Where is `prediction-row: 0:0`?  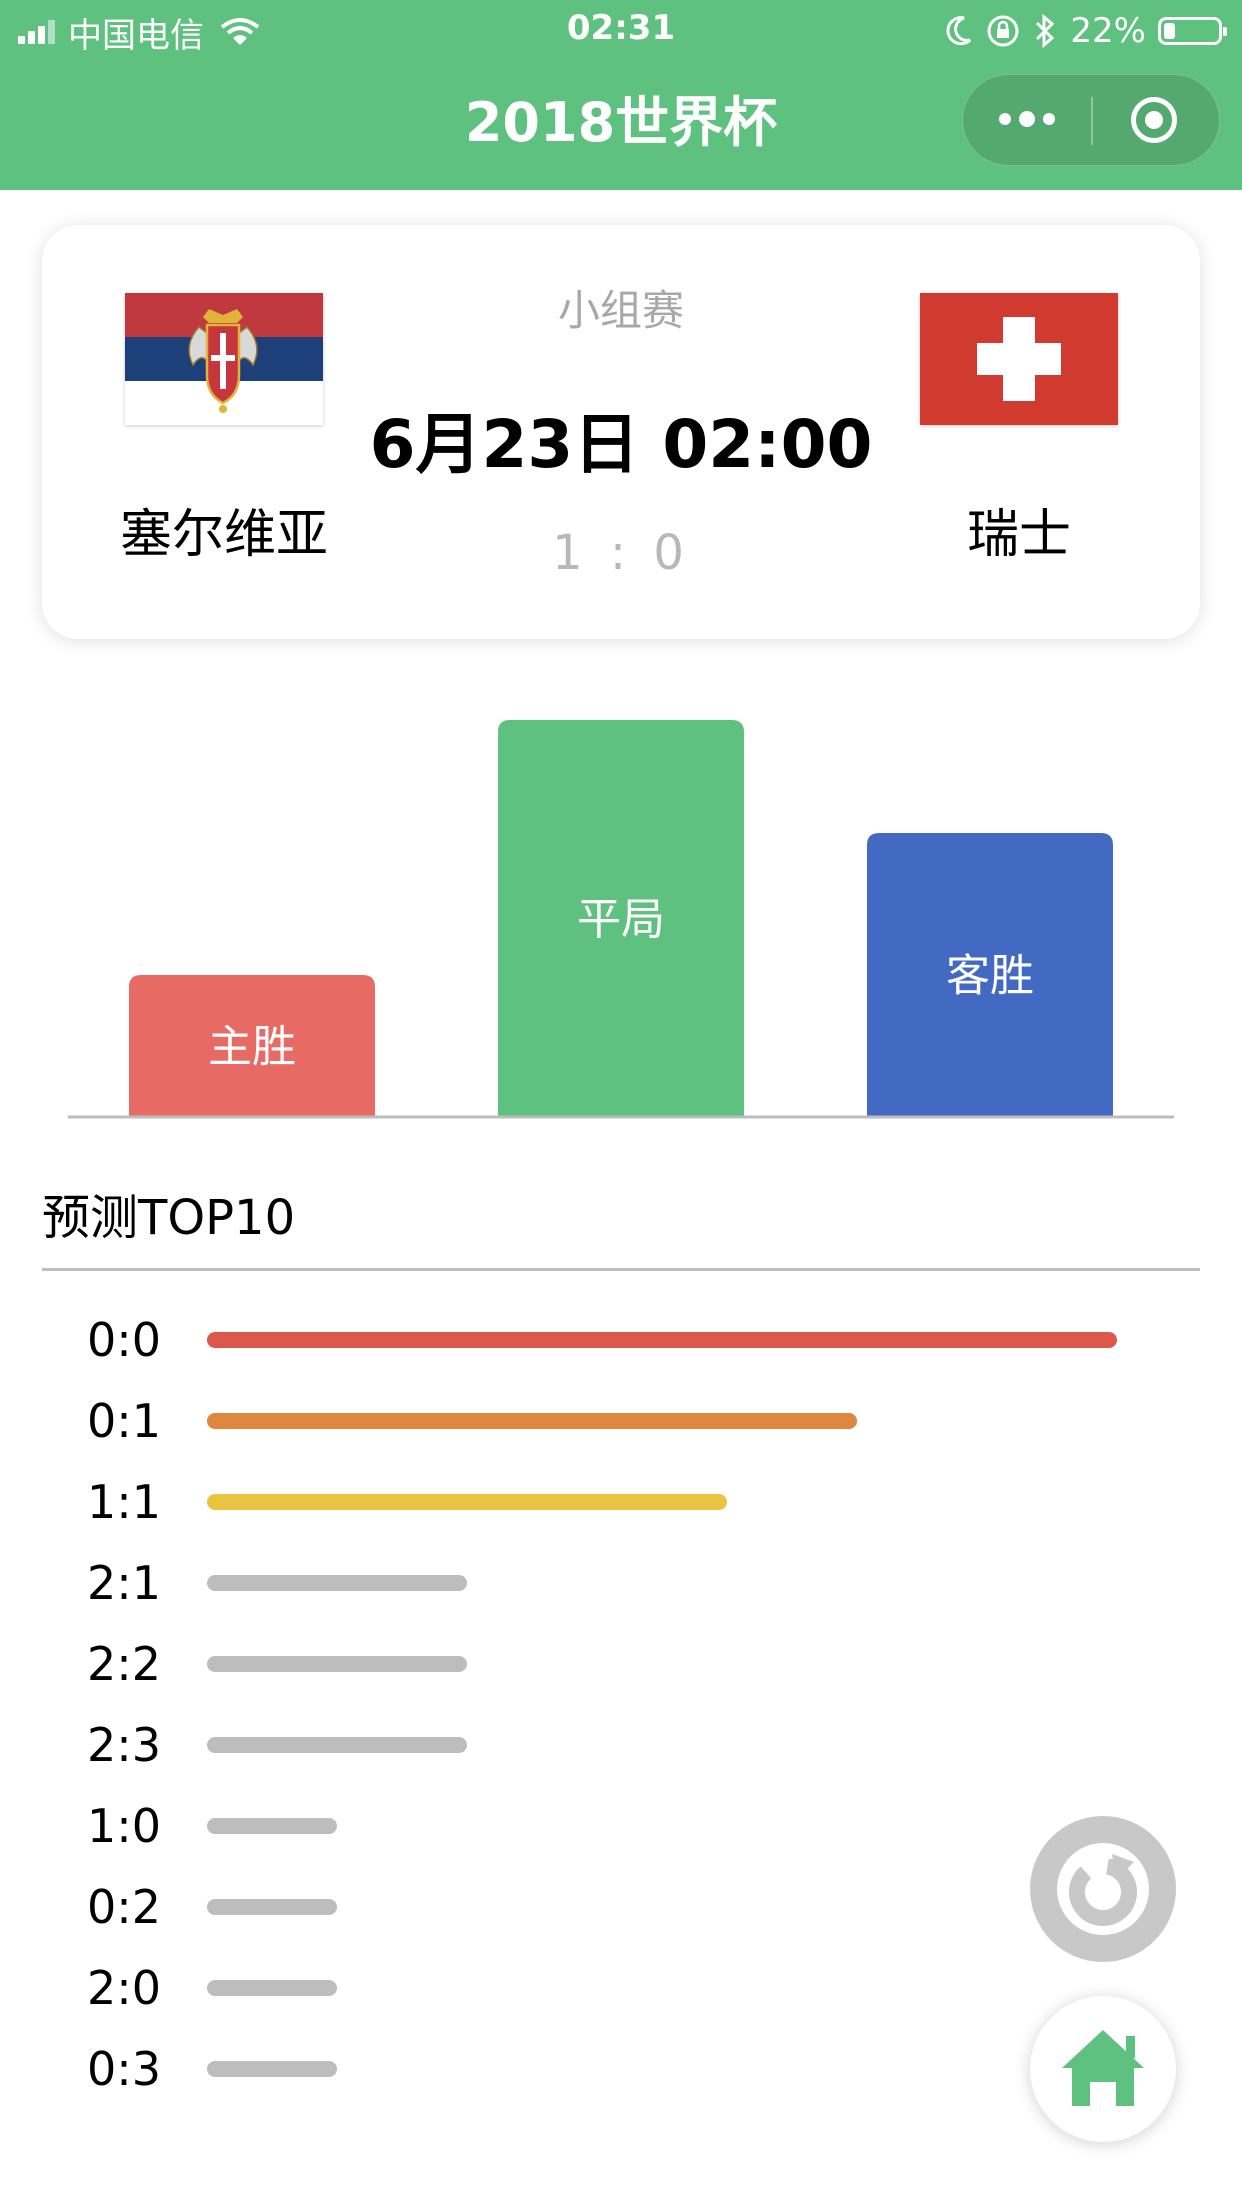
prediction-row: 0:0 is located at coordinates (621, 1340).